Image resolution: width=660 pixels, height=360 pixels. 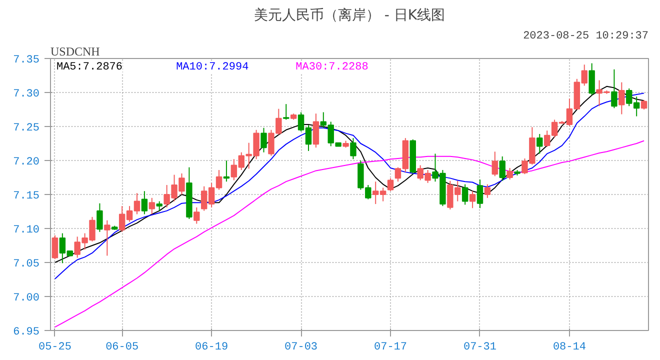 What do you see at coordinates (585, 36) in the screenshot?
I see `text: 2023-08-25 10:29:37` at bounding box center [585, 36].